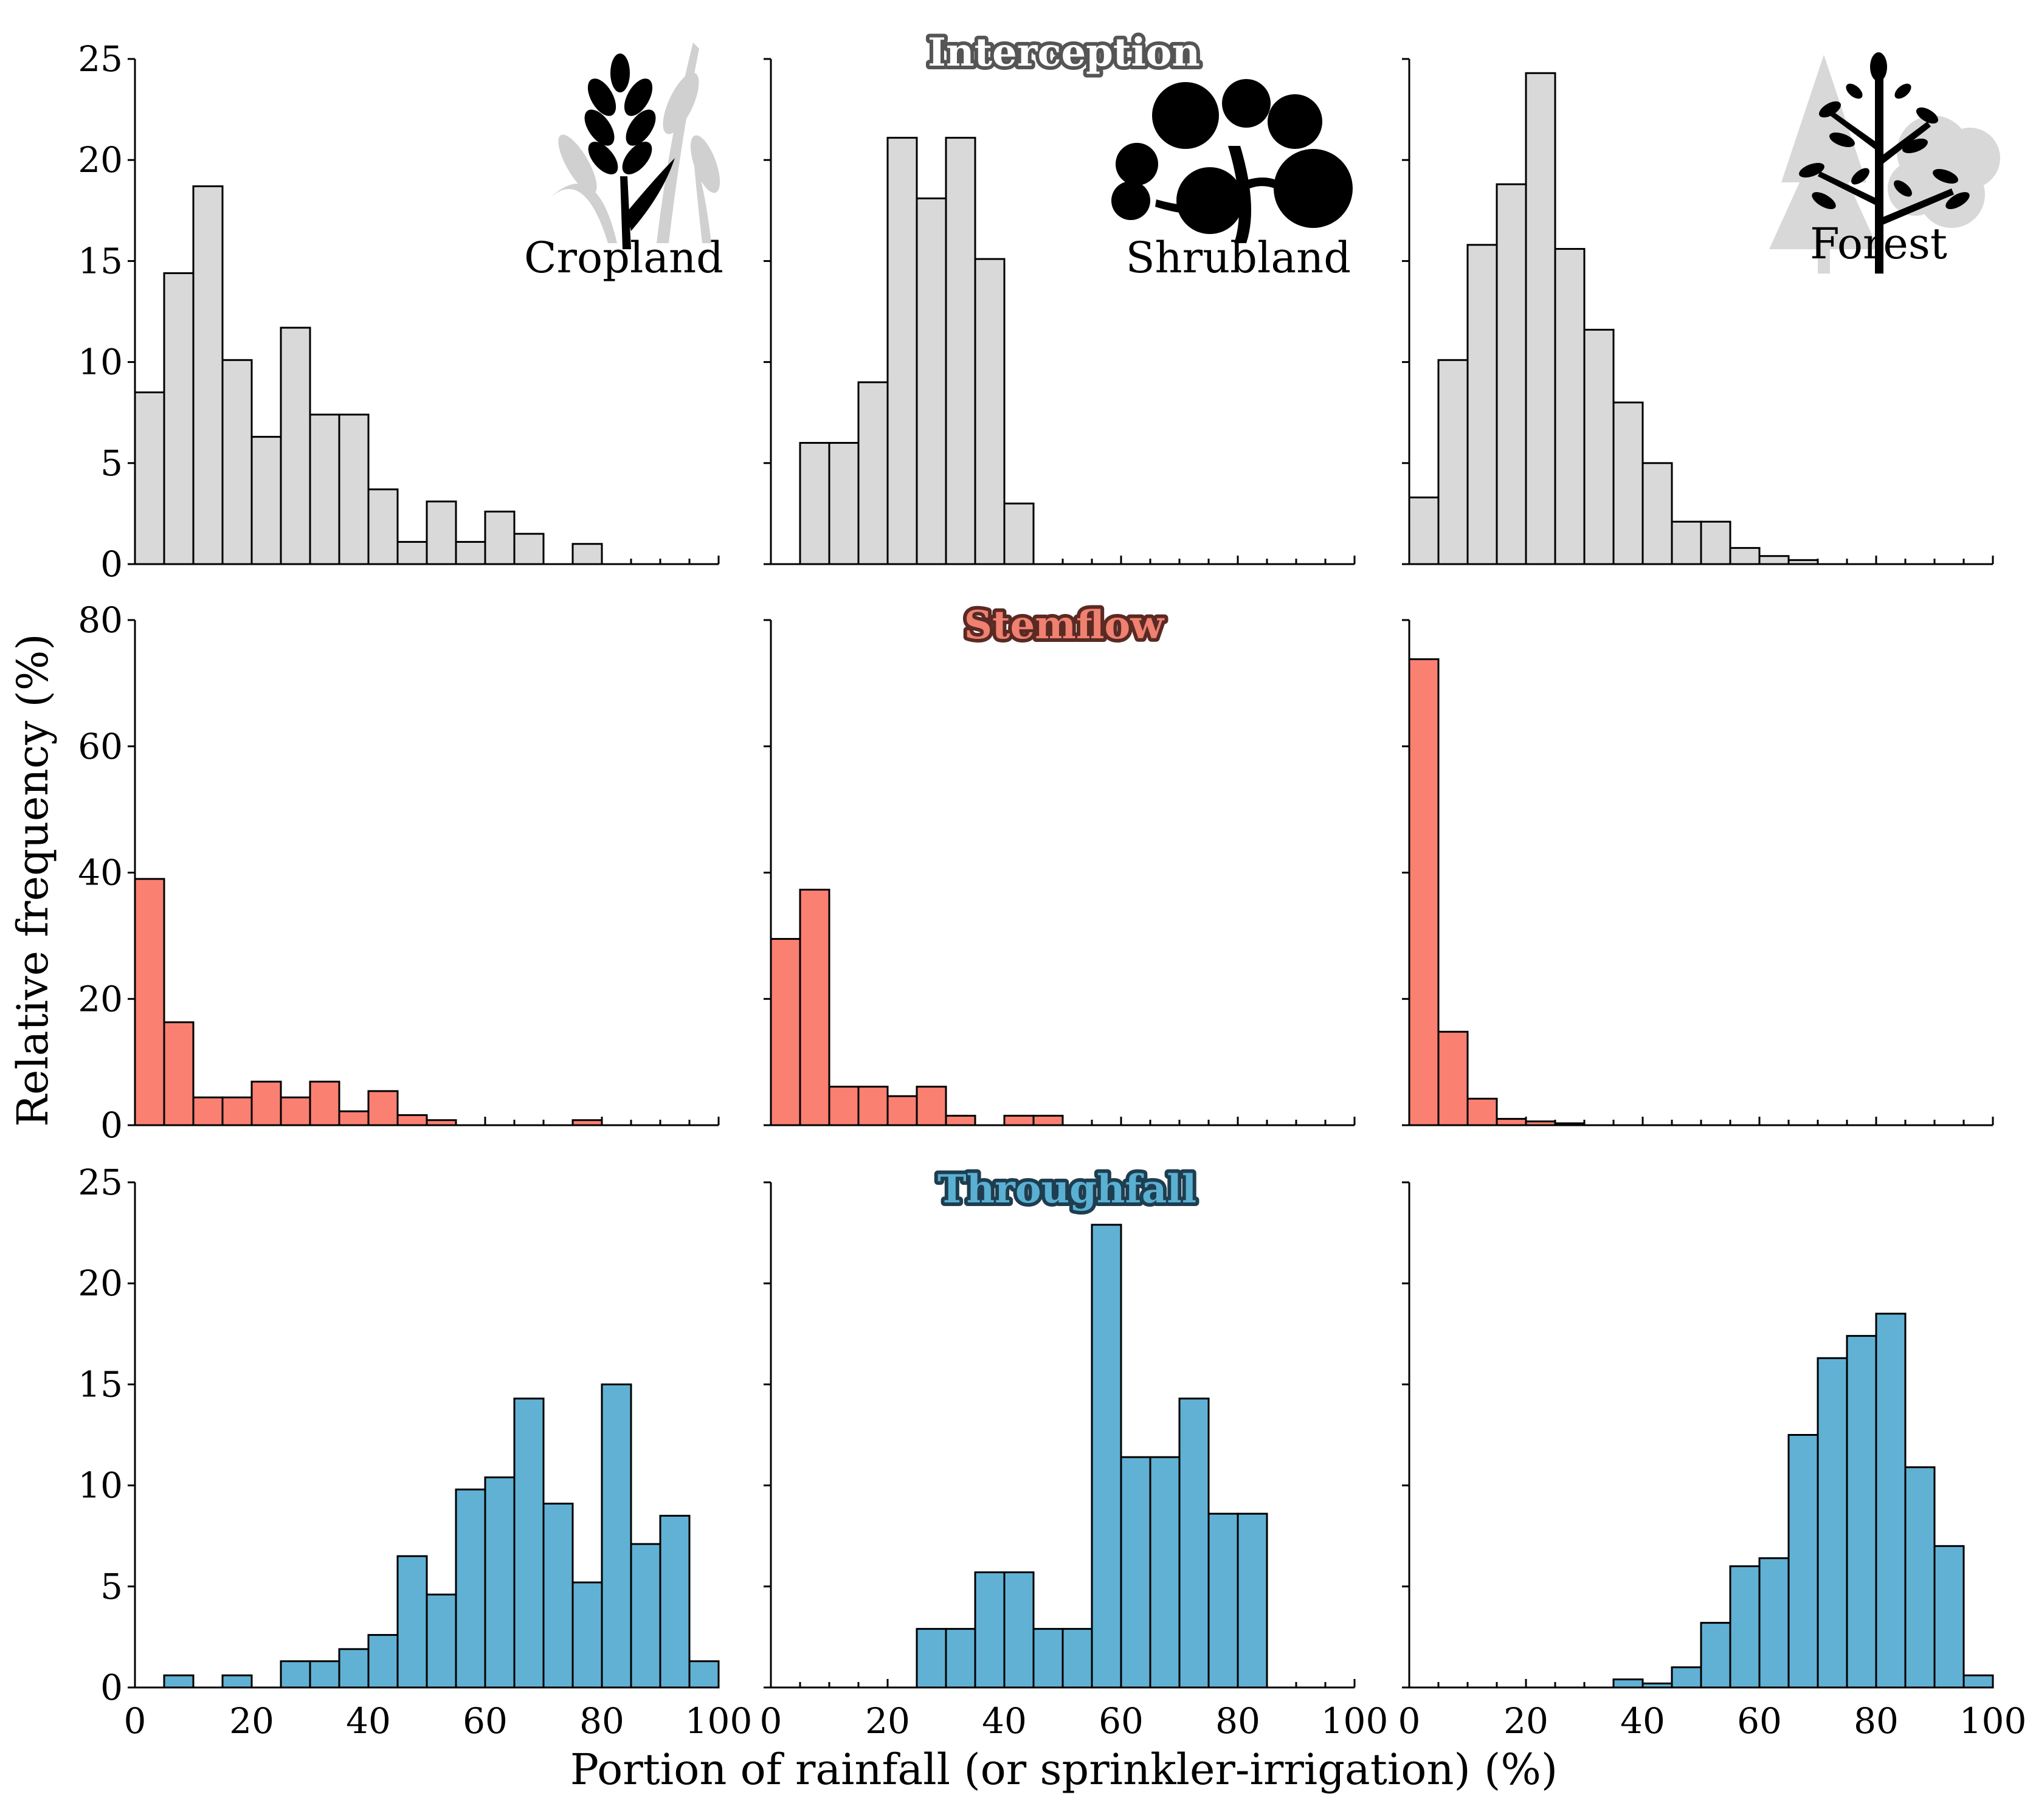 This screenshot has width=2033, height=1820. What do you see at coordinates (1238, 258) in the screenshot?
I see `panel-label-shrubland: Shrubland` at bounding box center [1238, 258].